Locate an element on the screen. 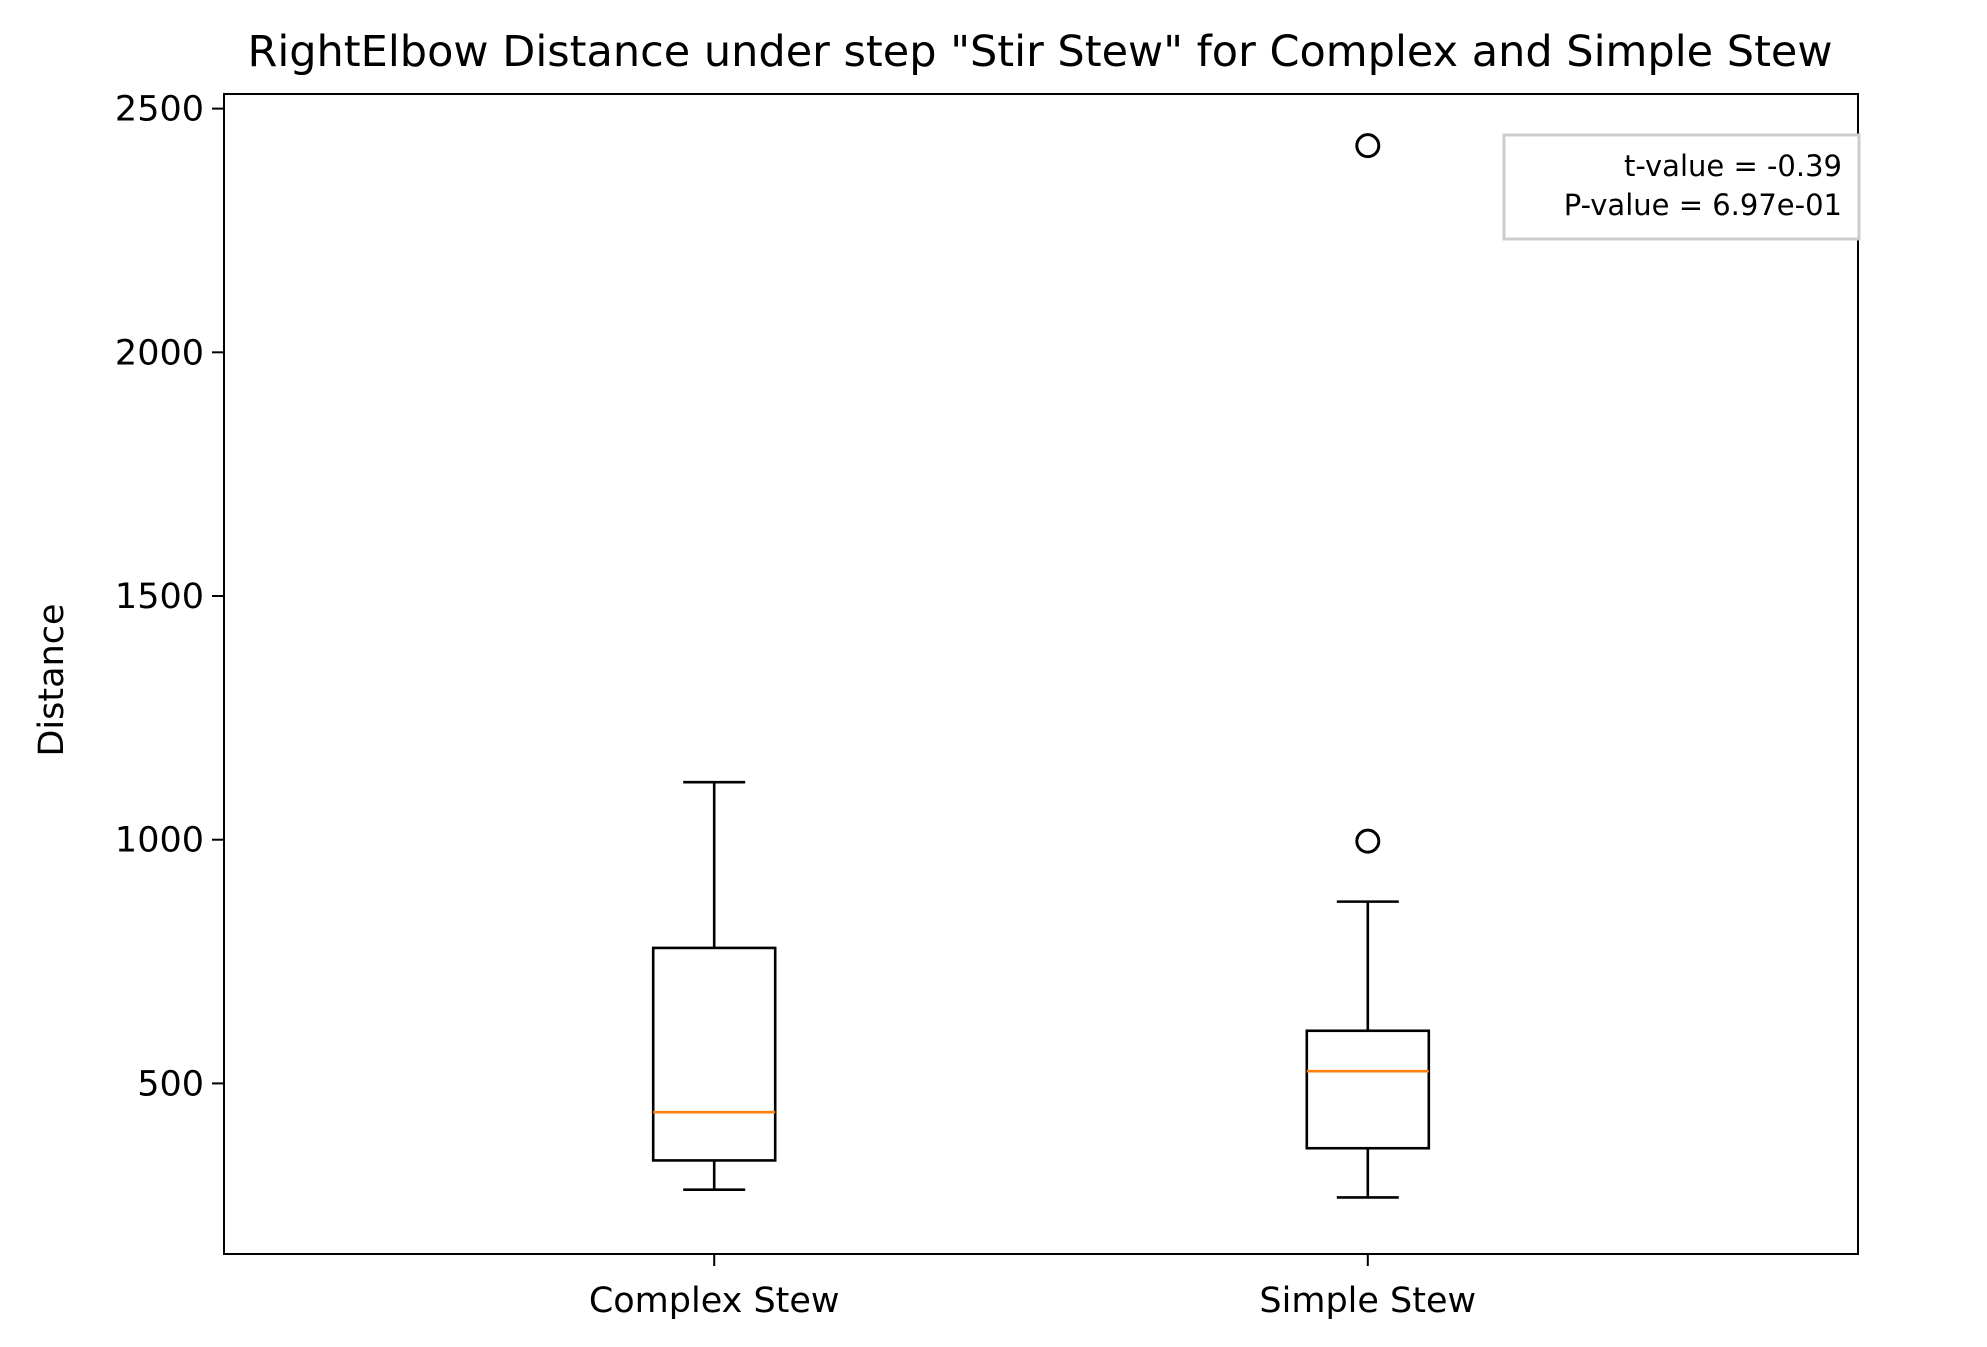  stats-annotation: t-value = -0.39 P-value = 6.97e-01 is located at coordinates (1681, 187).